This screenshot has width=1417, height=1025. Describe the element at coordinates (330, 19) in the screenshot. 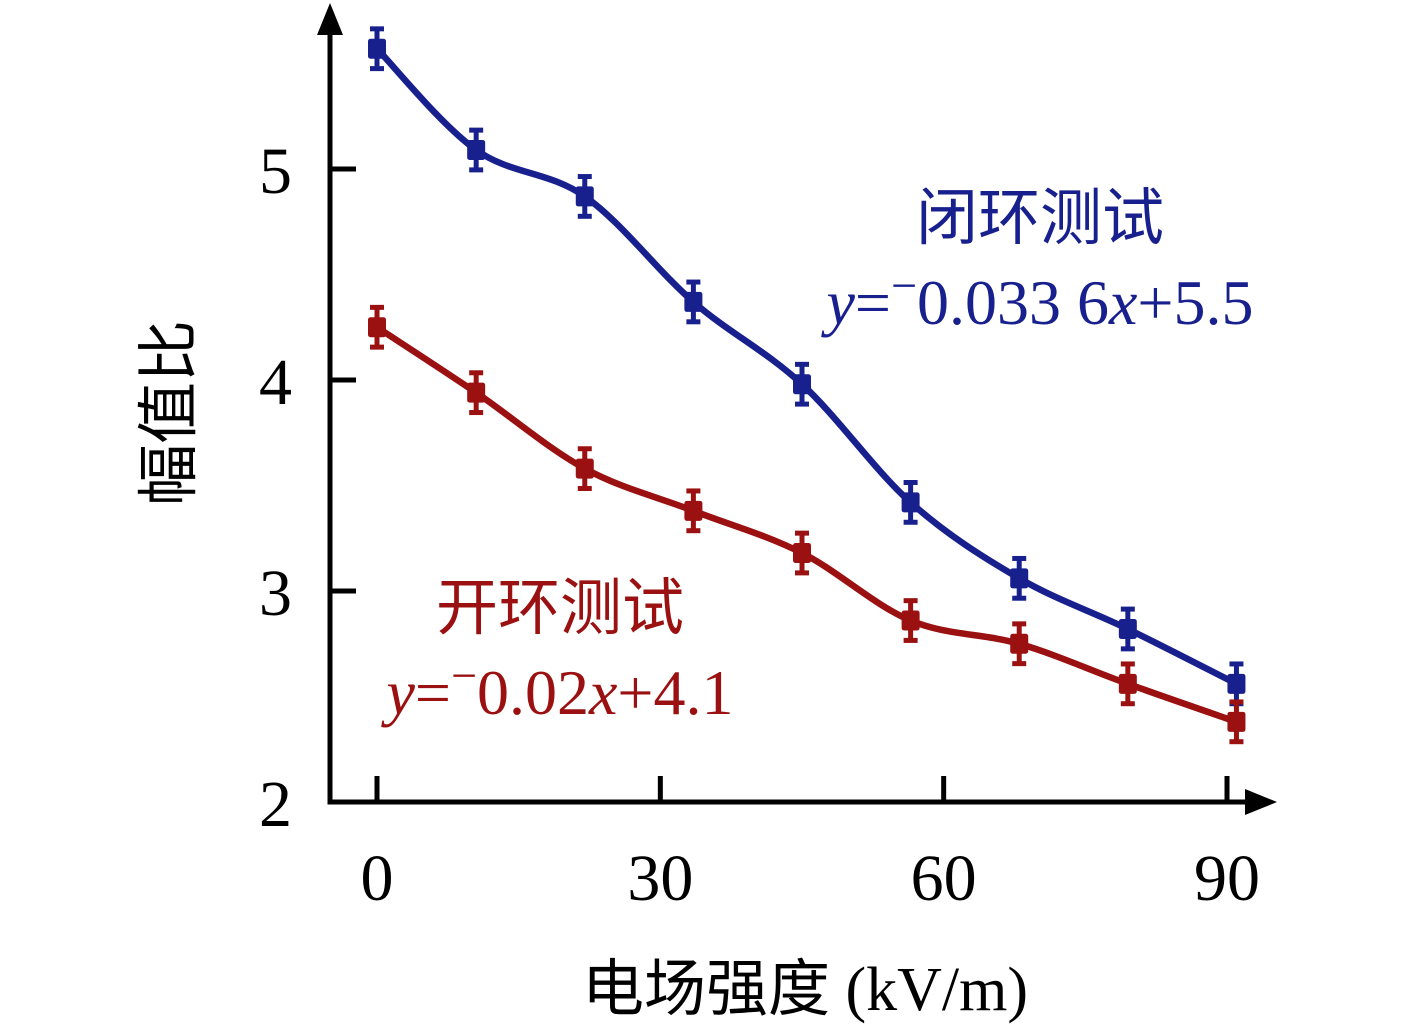

I see `y-axis-arrow-icon` at that location.